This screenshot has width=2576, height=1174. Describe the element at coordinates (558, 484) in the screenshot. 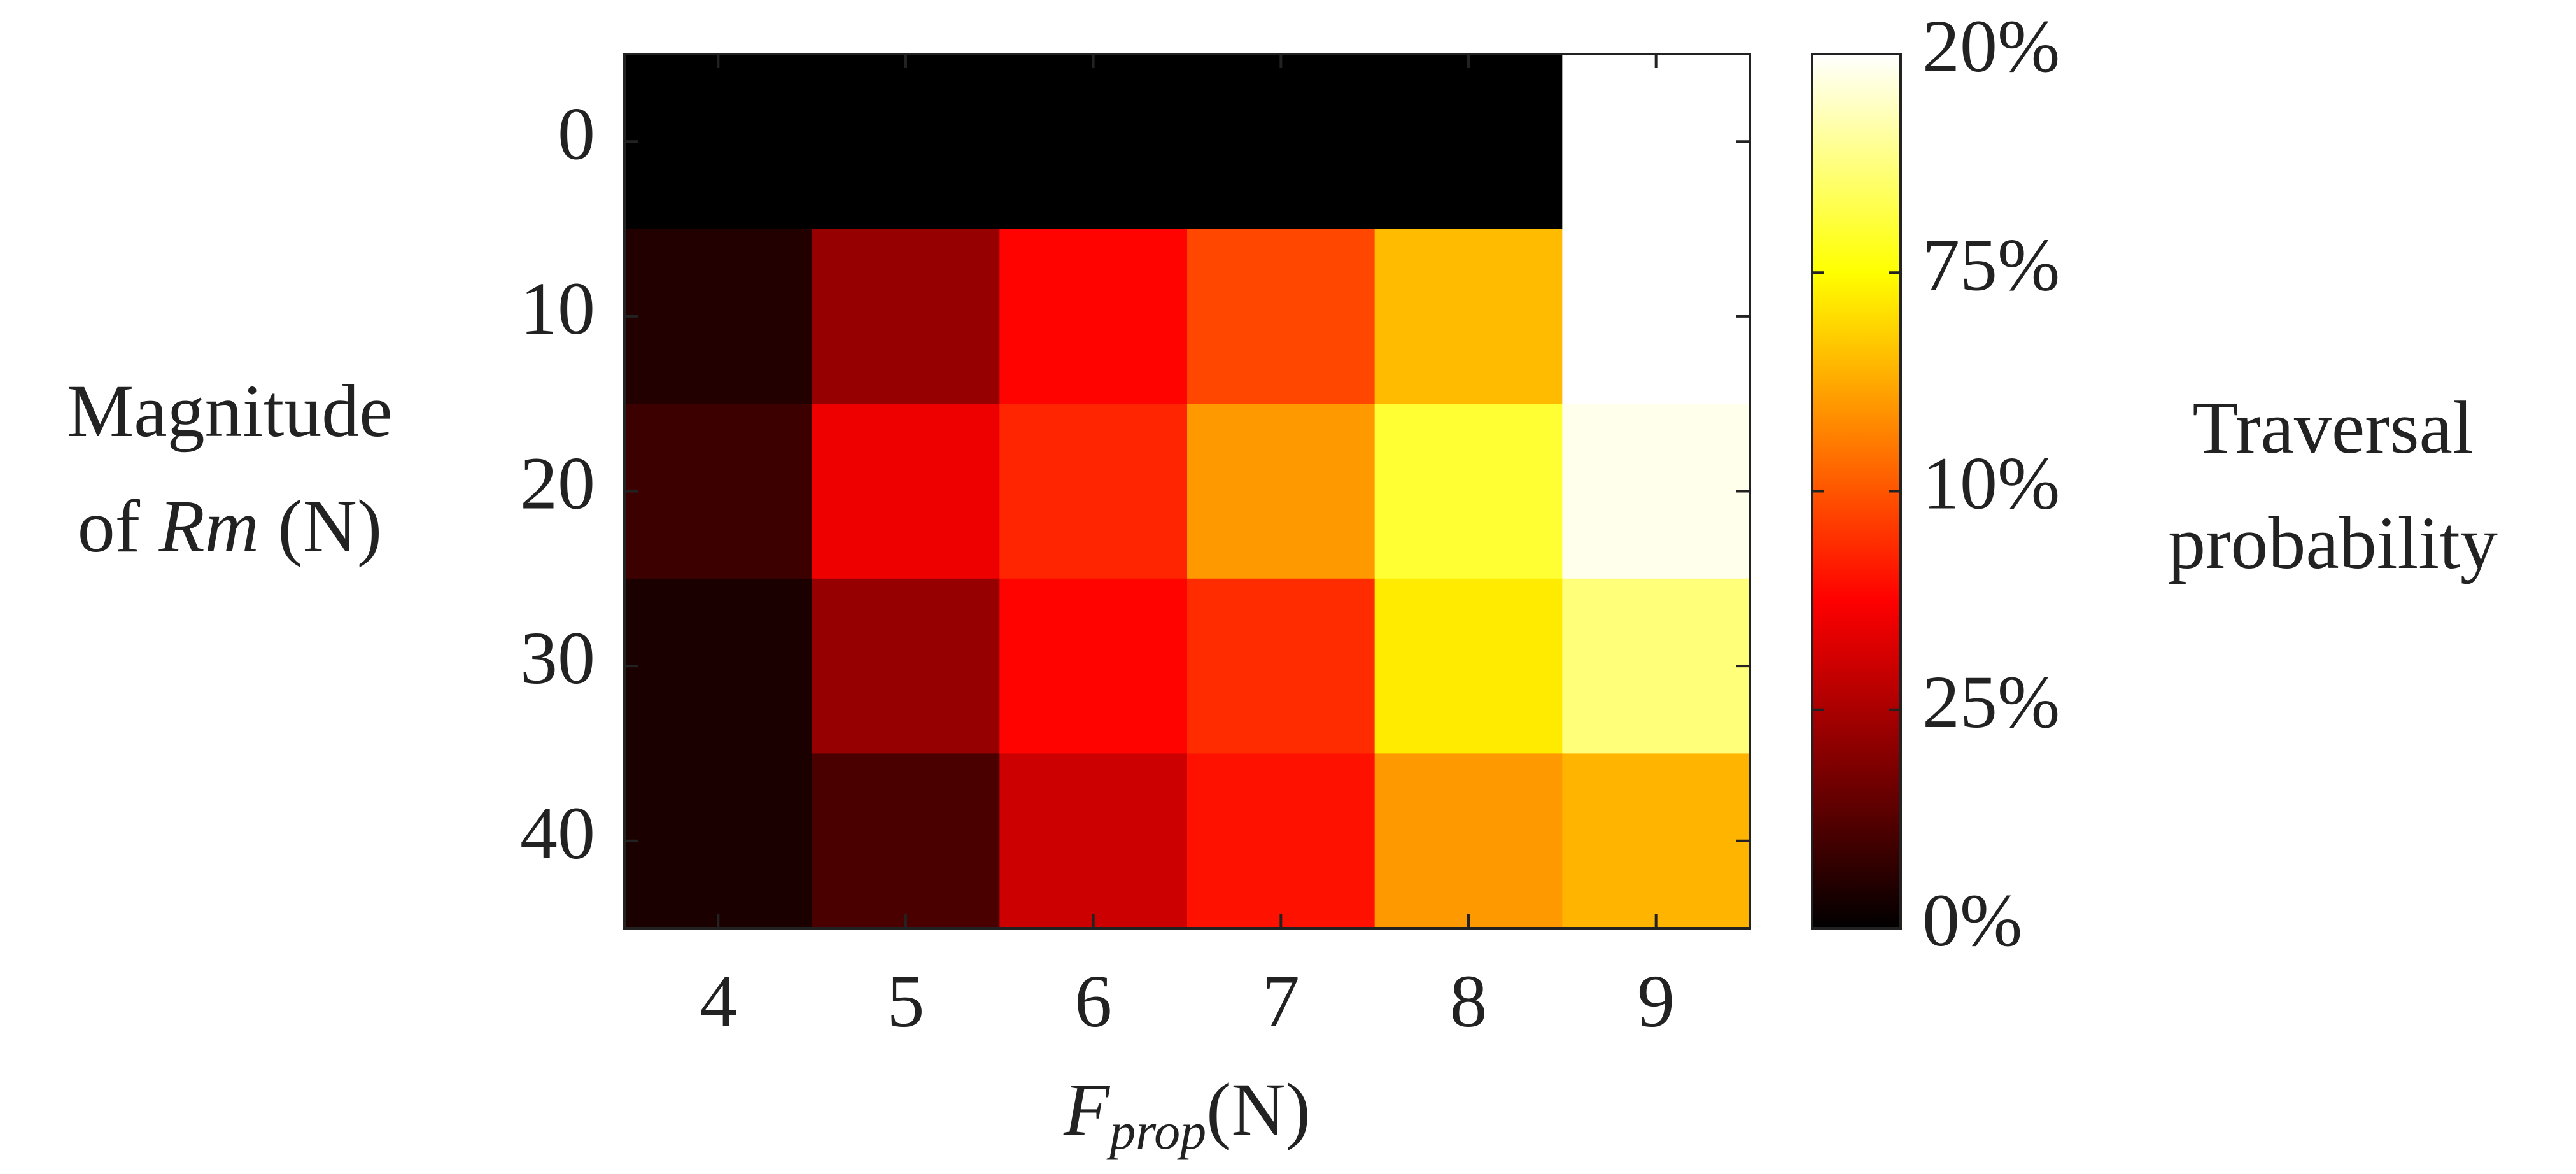

I see `y-tick-label: 20` at that location.